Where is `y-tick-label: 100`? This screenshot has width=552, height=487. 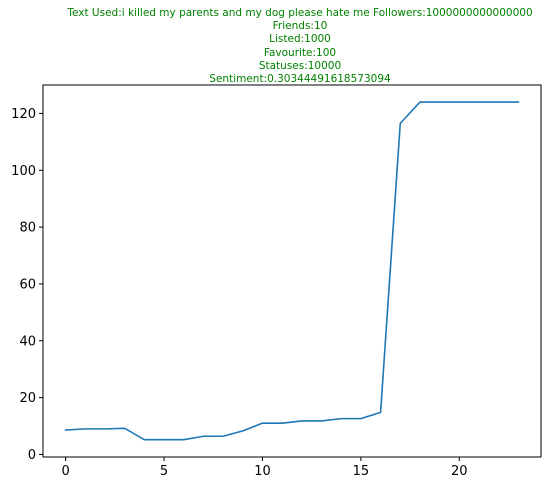 y-tick-label: 100 is located at coordinates (23, 171).